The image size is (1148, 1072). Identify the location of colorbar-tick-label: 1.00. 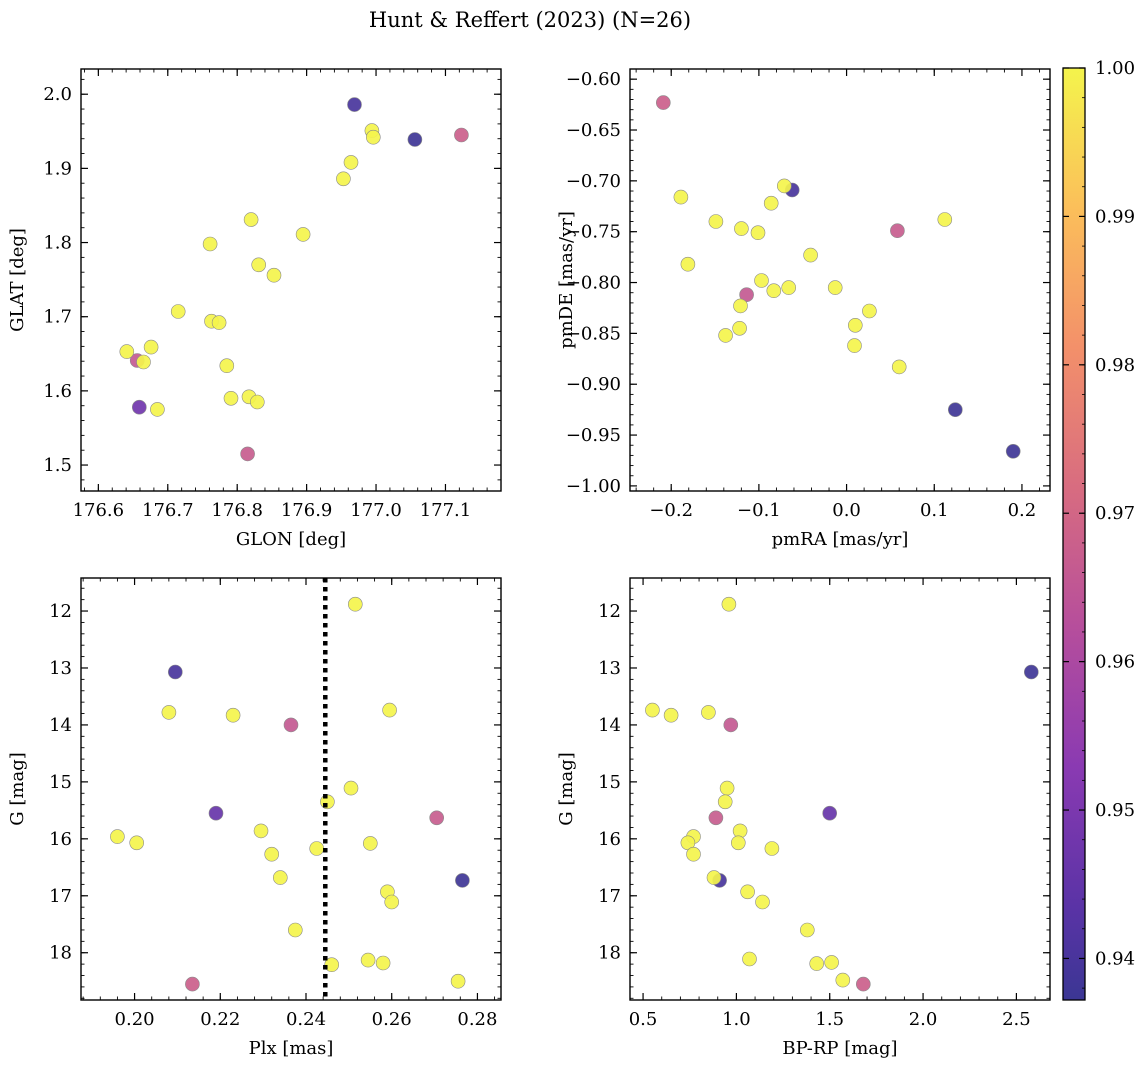
(1115, 68).